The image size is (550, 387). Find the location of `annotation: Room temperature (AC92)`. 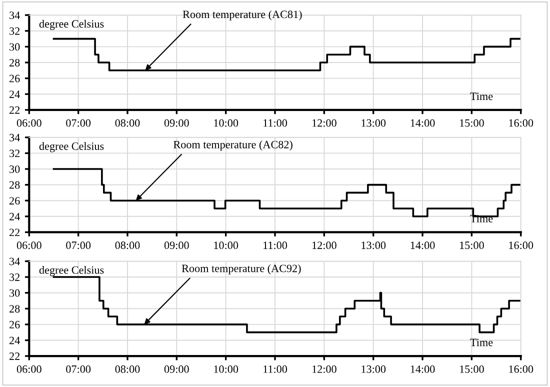

annotation: Room temperature (AC92) is located at coordinates (241, 269).